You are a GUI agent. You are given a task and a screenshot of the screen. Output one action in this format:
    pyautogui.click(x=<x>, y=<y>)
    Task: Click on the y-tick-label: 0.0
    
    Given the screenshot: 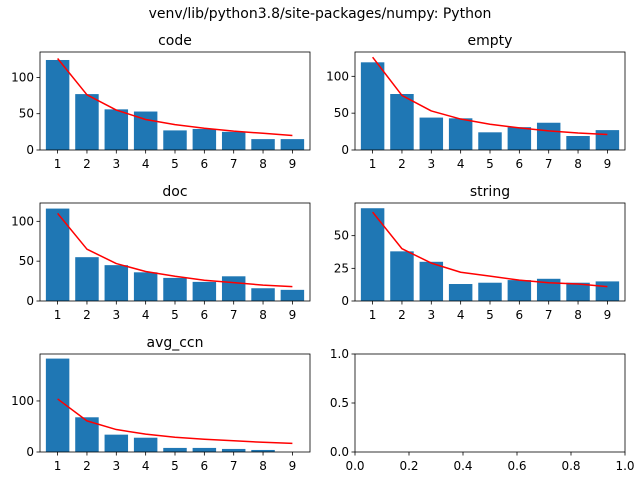 What is the action you would take?
    pyautogui.click(x=339, y=452)
    